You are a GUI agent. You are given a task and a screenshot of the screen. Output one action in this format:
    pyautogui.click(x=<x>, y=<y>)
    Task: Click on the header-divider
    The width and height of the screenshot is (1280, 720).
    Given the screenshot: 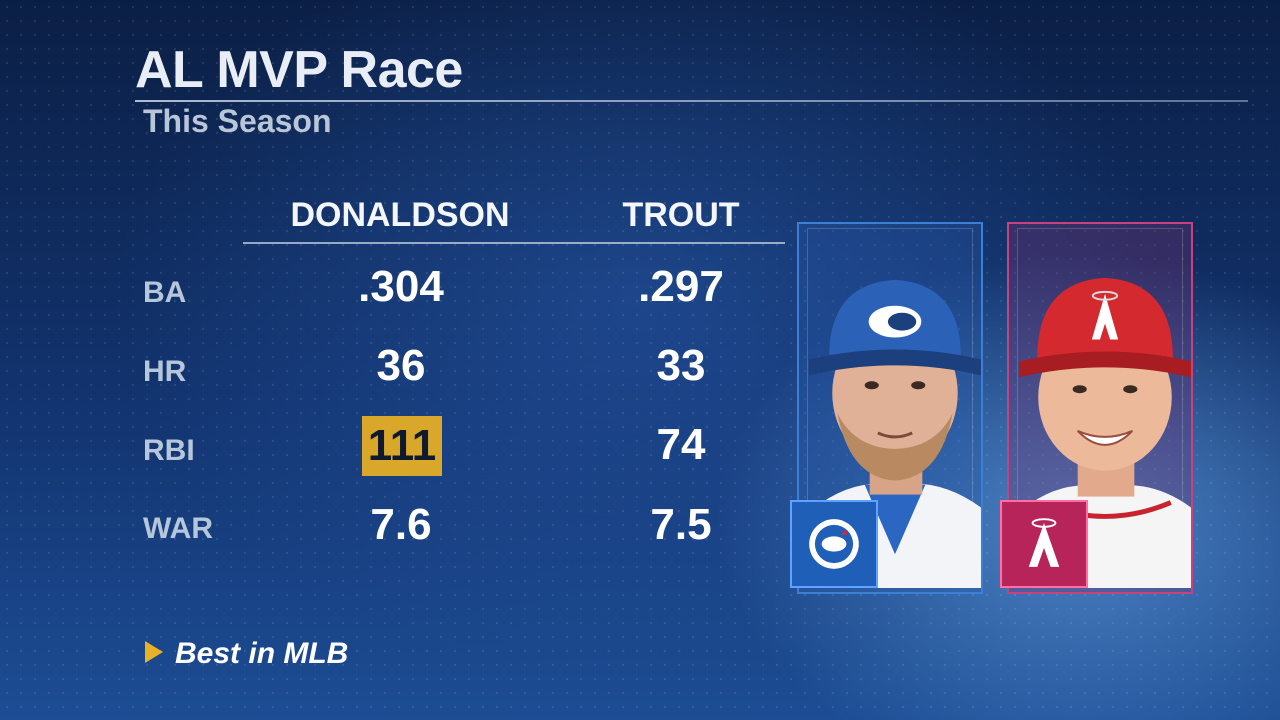 What is the action you would take?
    pyautogui.click(x=514, y=243)
    